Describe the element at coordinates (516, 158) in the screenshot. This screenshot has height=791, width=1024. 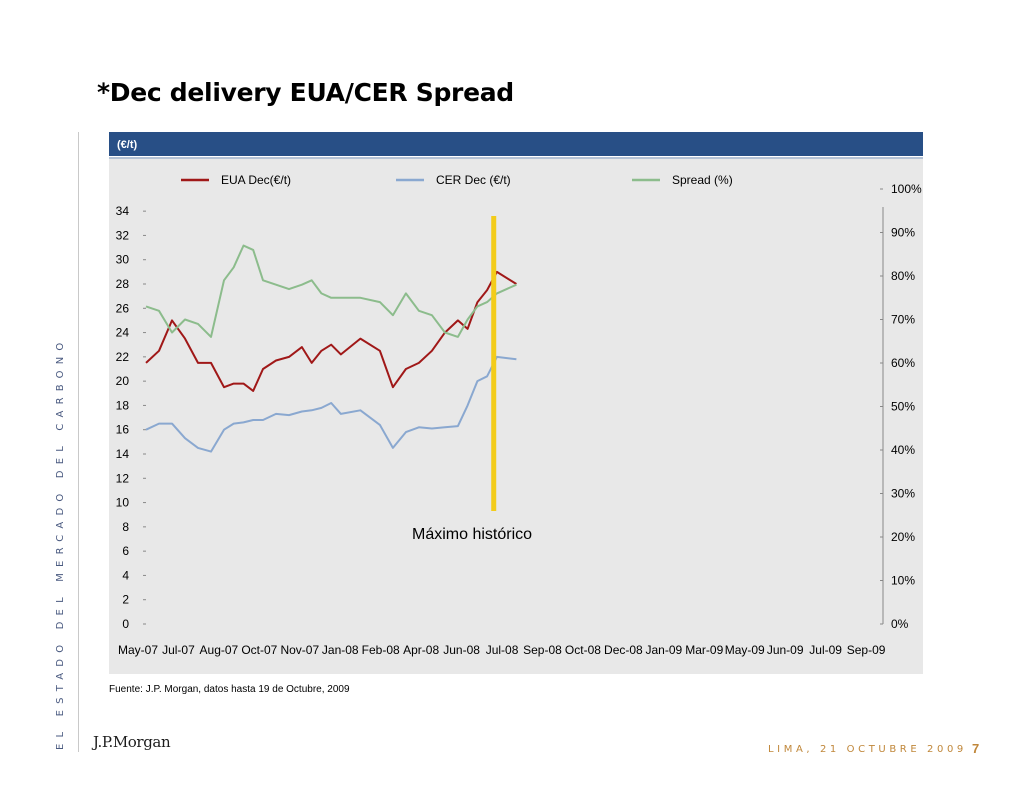
I see `chart-header-underline` at that location.